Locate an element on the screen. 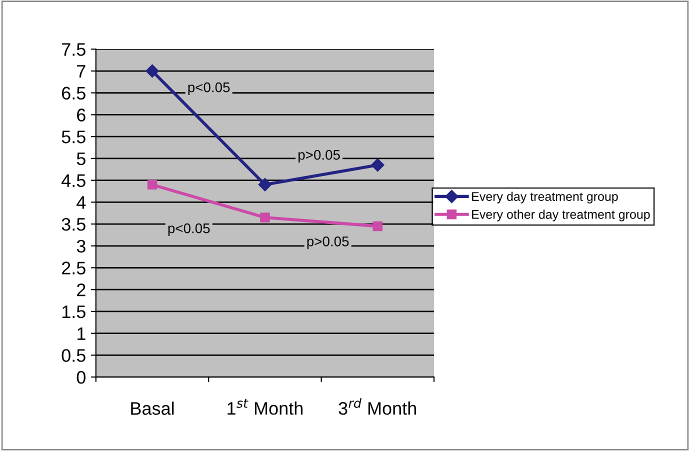 The height and width of the screenshot is (451, 690). y-tick-label: 6 is located at coordinates (81, 115).